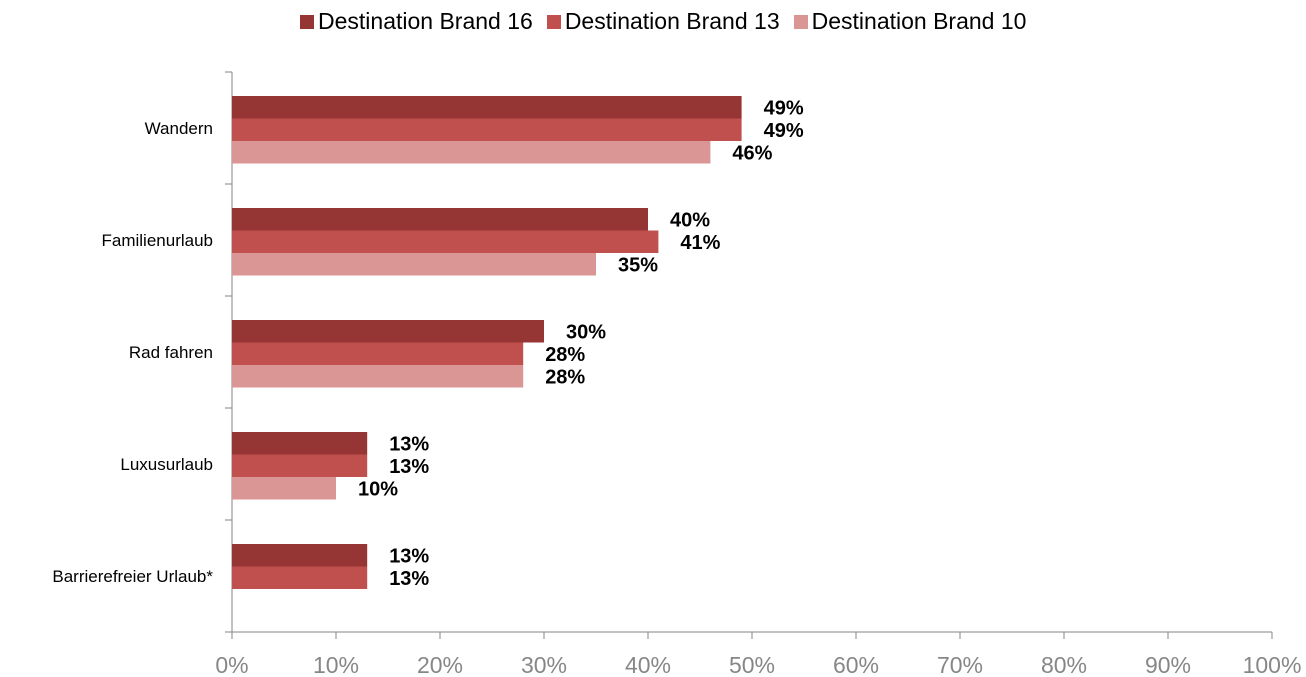 The width and height of the screenshot is (1306, 677). Describe the element at coordinates (171, 352) in the screenshot. I see `category-label-rad-fahren: Rad fahren` at that location.